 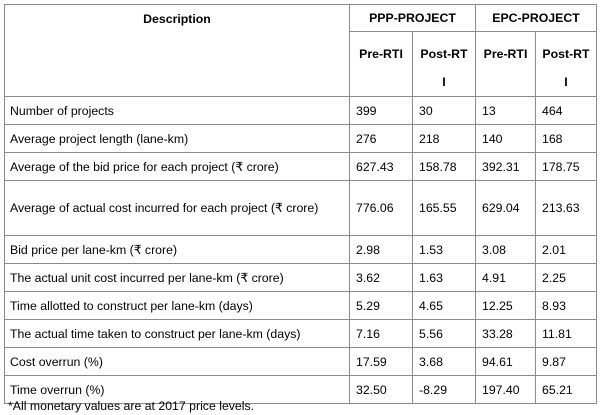 I want to click on cell-epc-pre: 392.31, so click(x=505, y=166).